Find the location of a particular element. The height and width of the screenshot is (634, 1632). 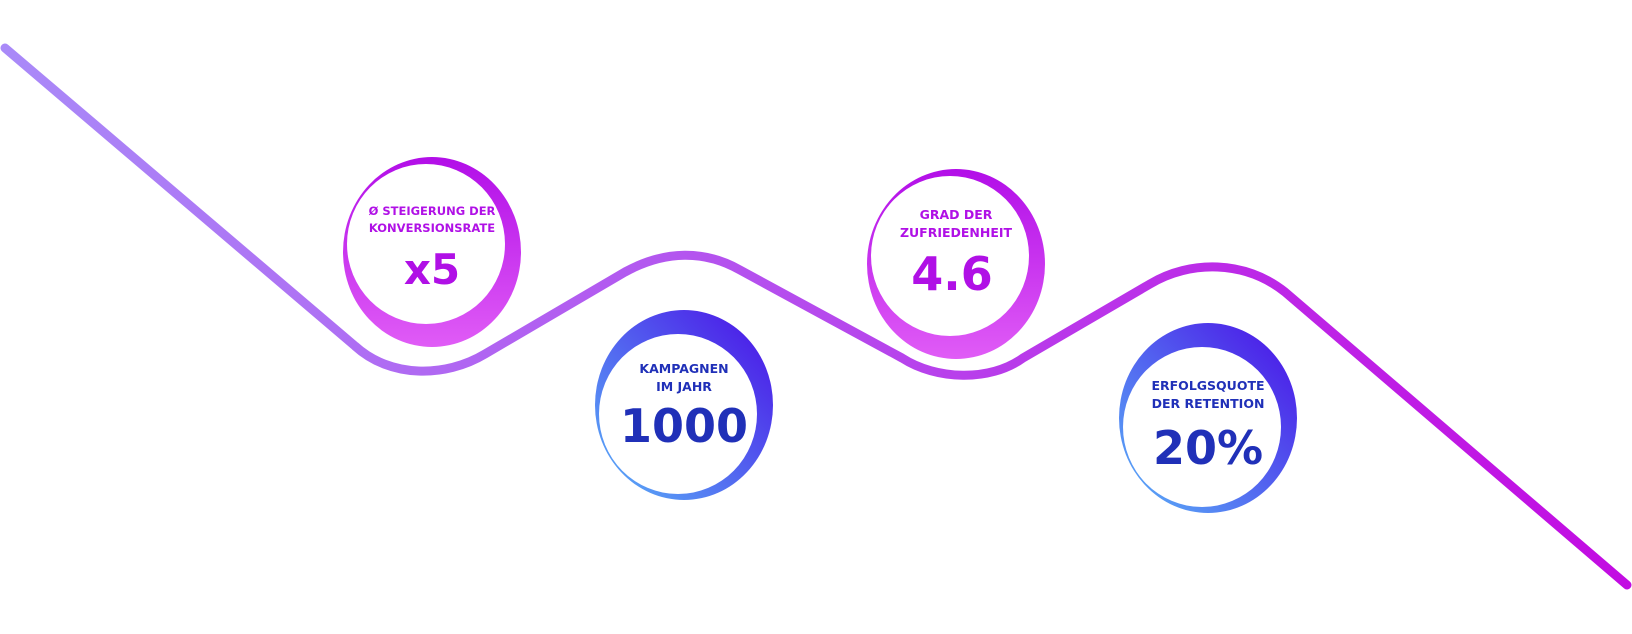

stat-card-retention: ERFOLGSQUOTE DER RETENTION 20% is located at coordinates (1208, 418).